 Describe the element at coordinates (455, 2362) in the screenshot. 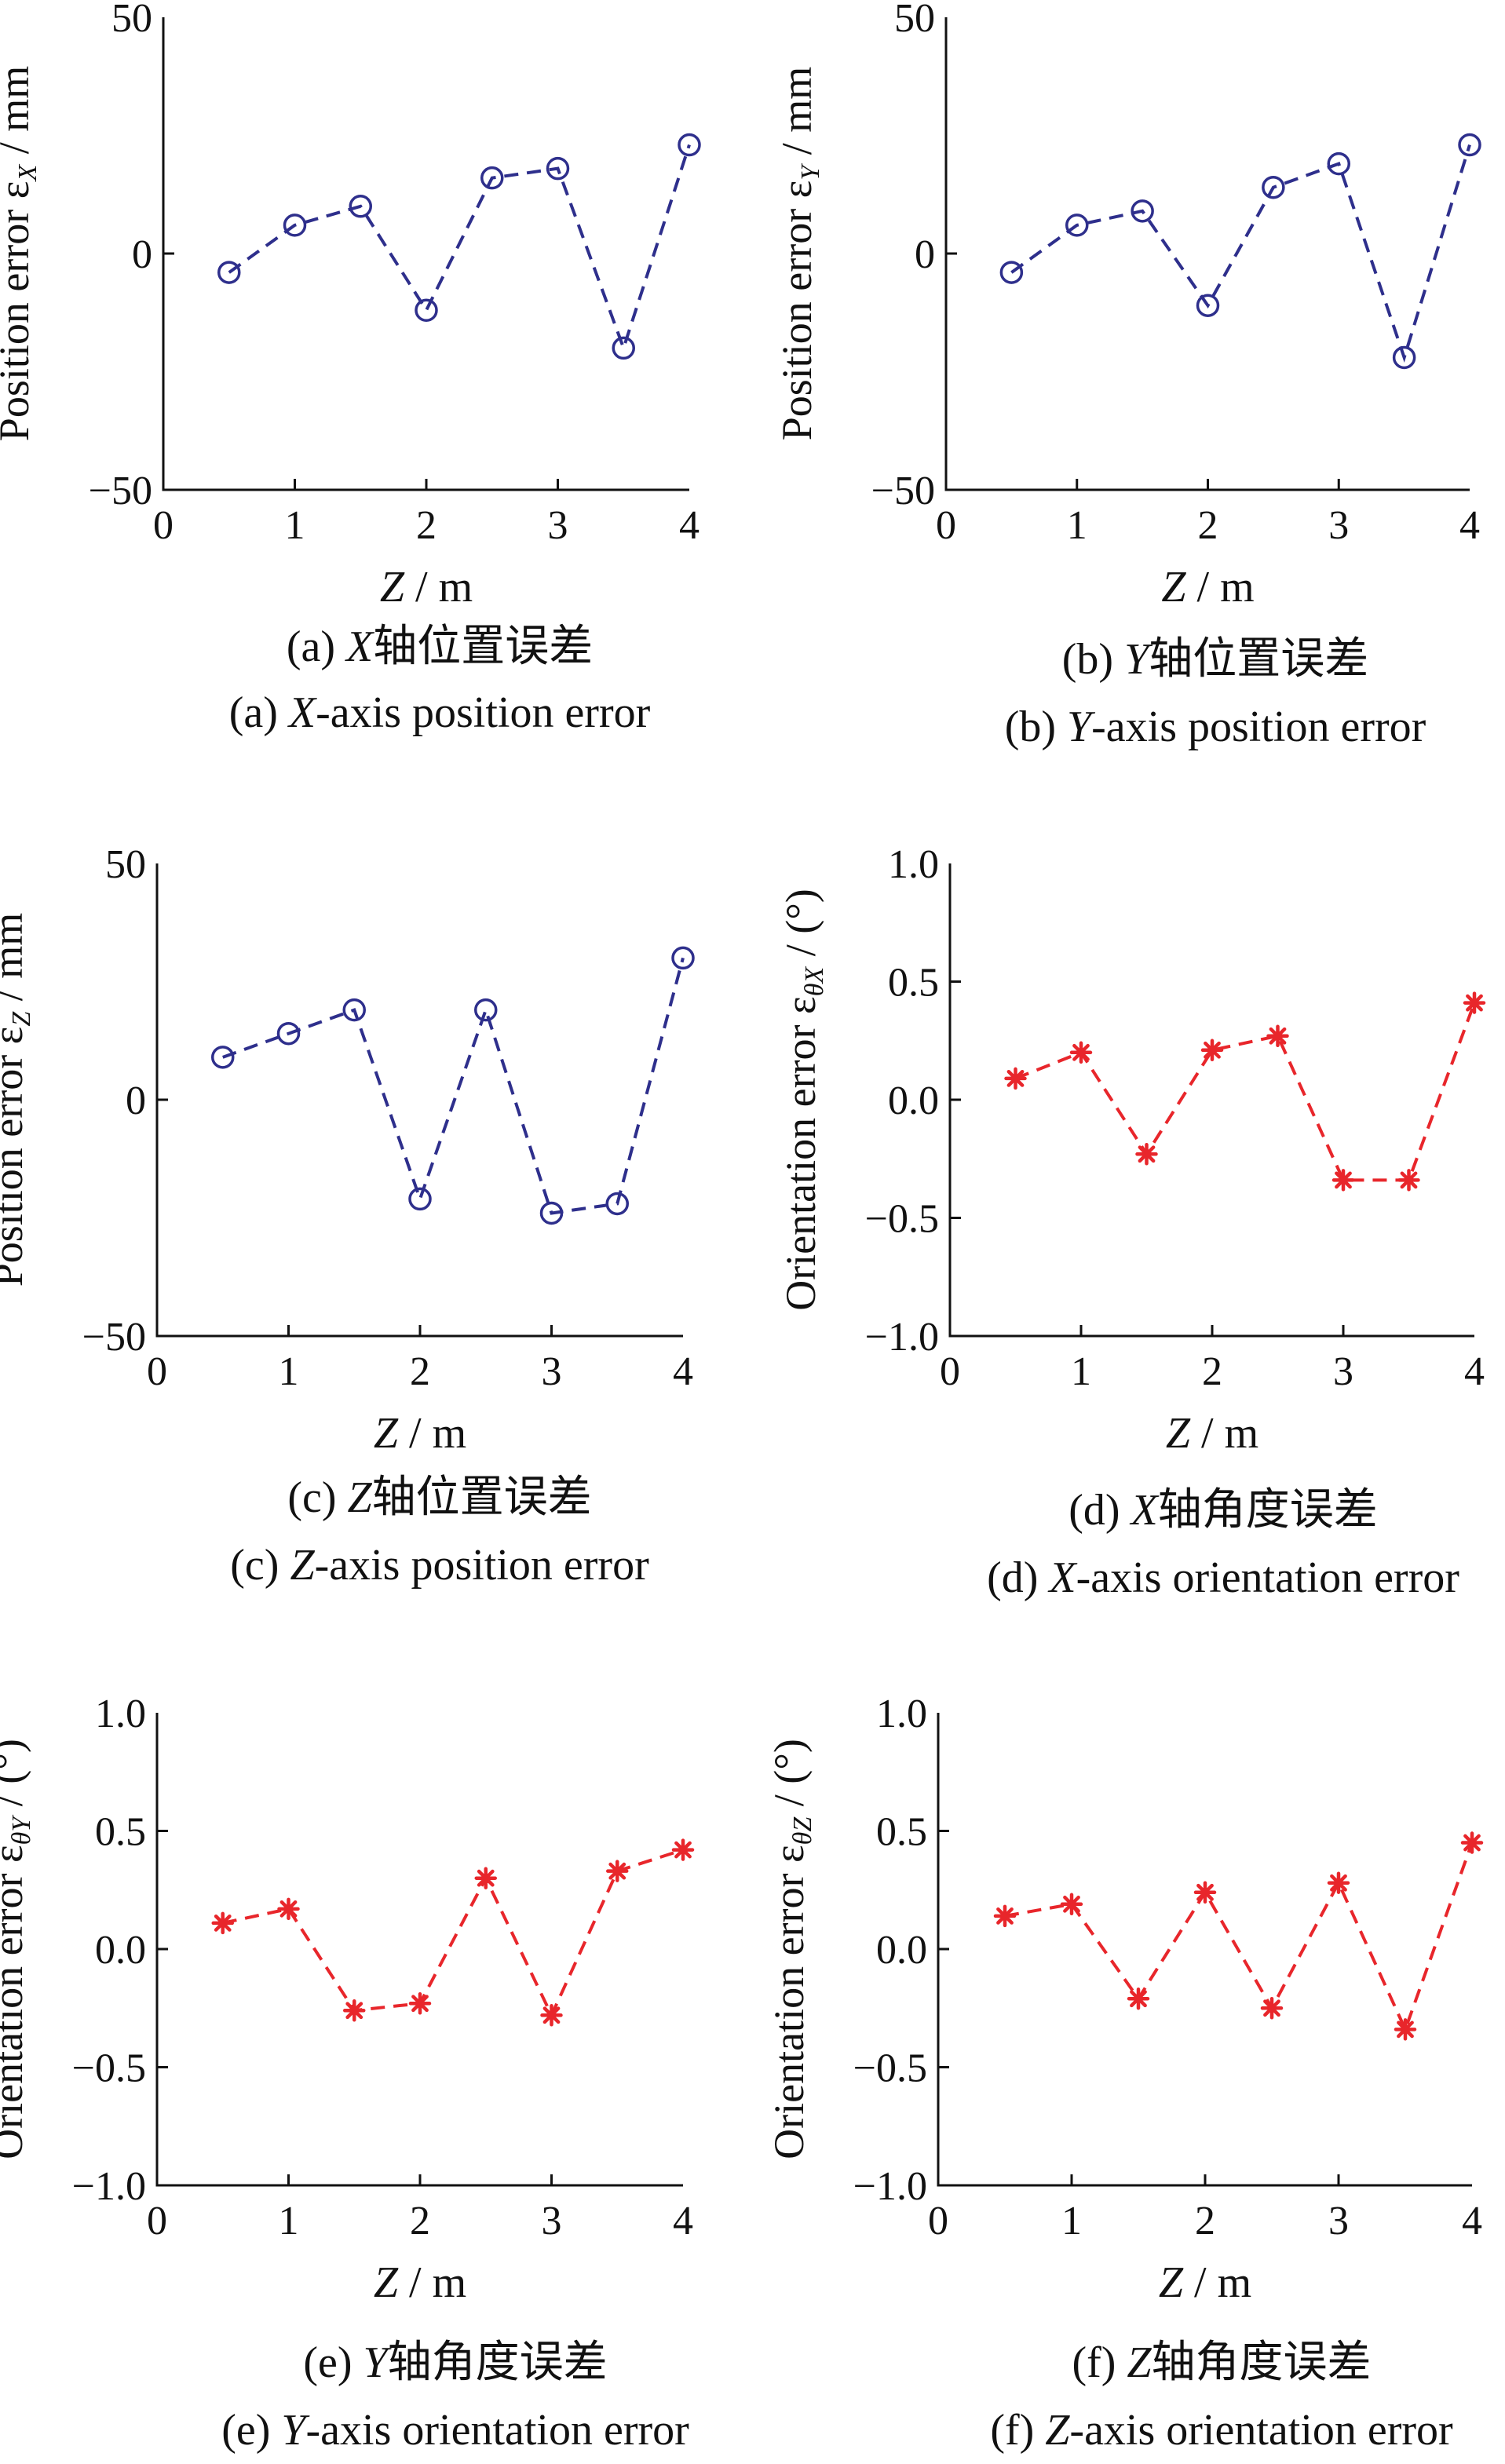

I see `caption-cn: (e) Y轴角度误差` at that location.